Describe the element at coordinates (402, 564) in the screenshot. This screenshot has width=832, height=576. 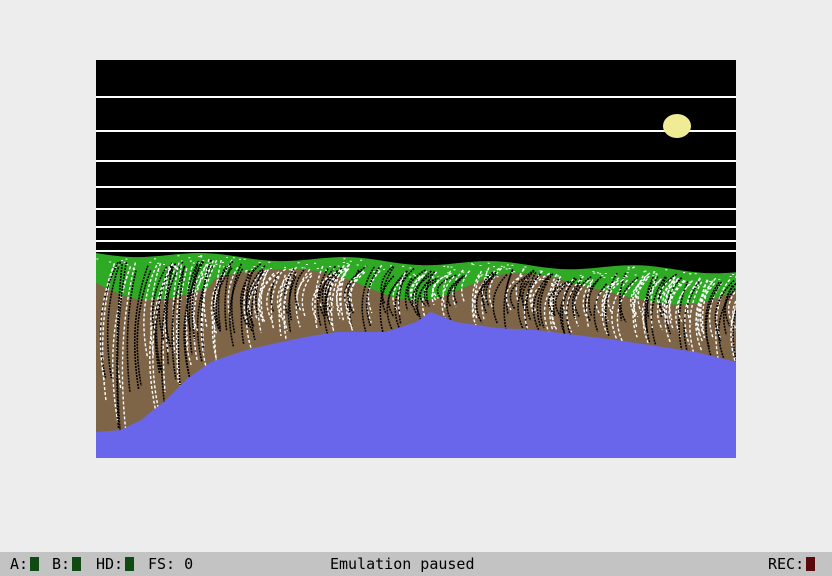
I see `status-message: Emulation paused` at that location.